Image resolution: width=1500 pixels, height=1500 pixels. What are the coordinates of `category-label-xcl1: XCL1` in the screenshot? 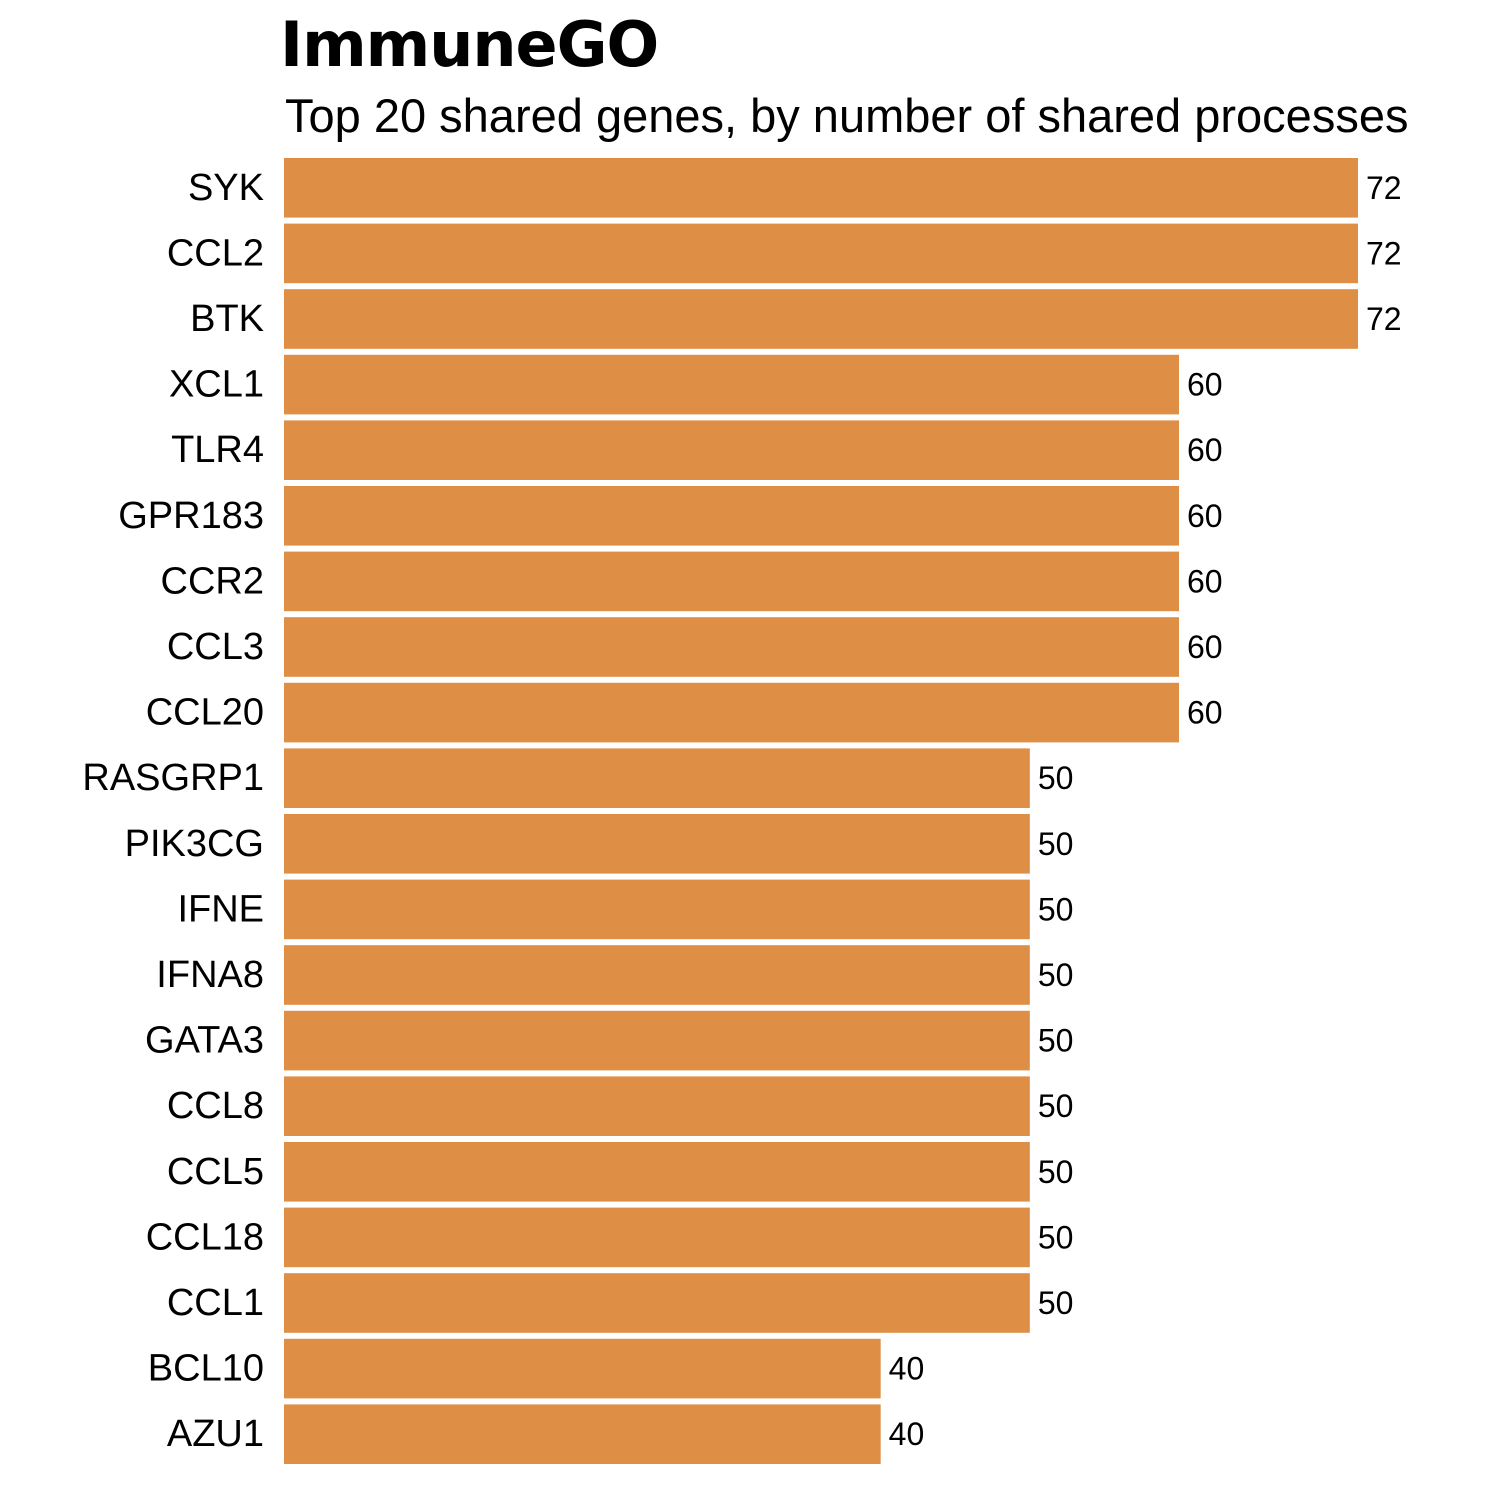 It's located at (216, 385).